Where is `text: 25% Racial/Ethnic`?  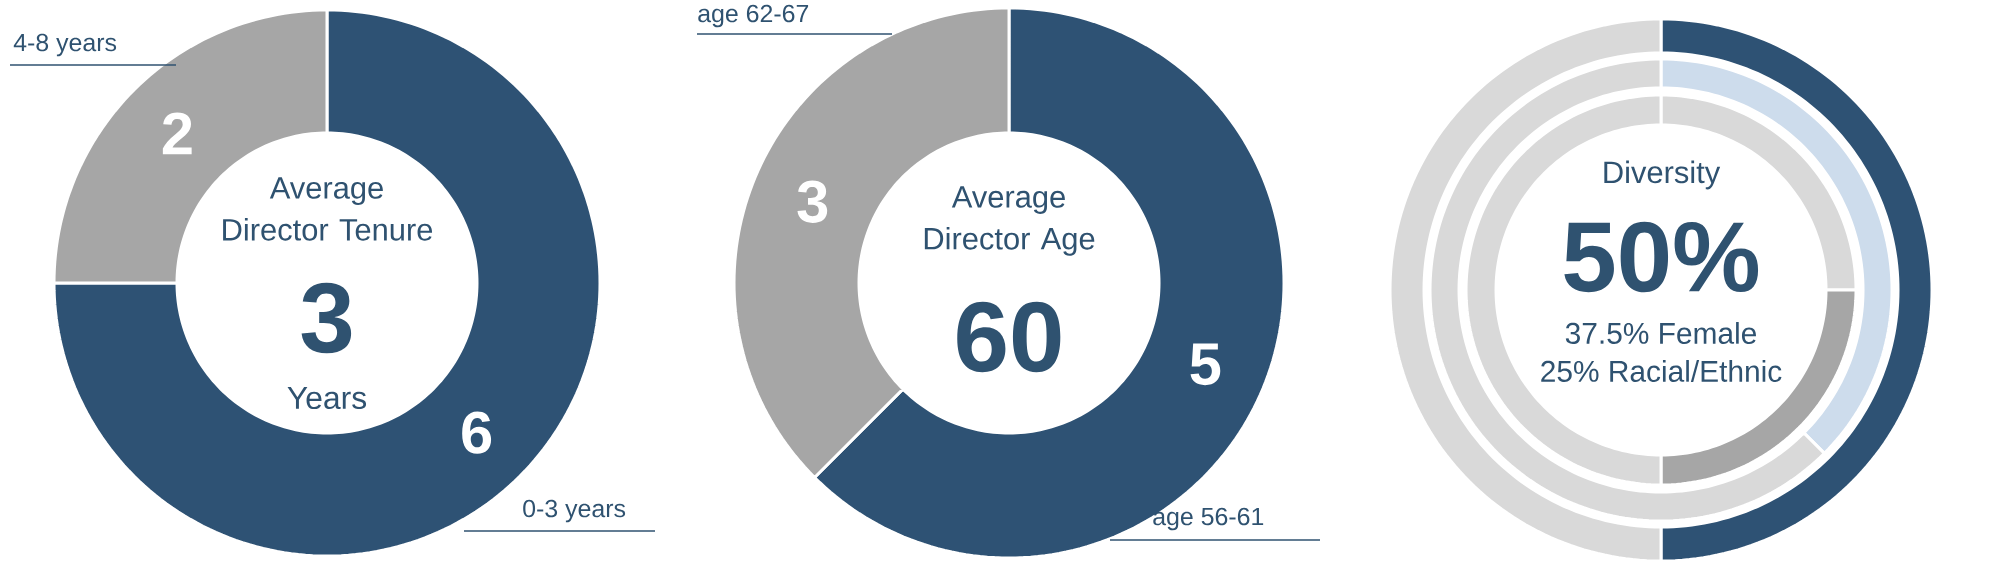
text: 25% Racial/Ethnic is located at coordinates (1661, 371).